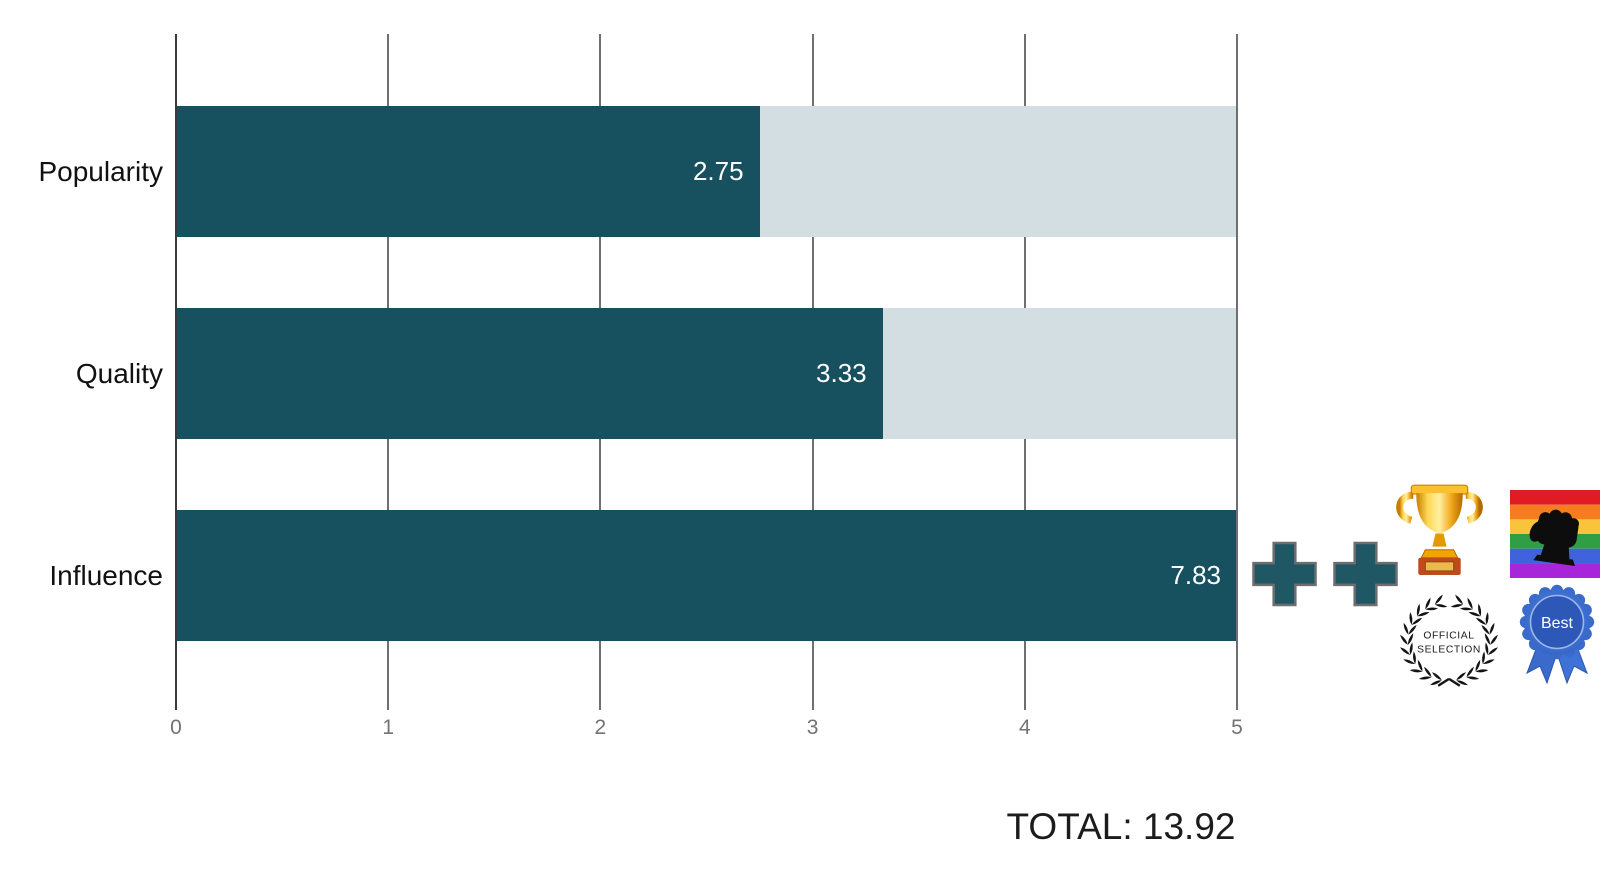  I want to click on bar-track-popularity: 2.75, so click(706, 171).